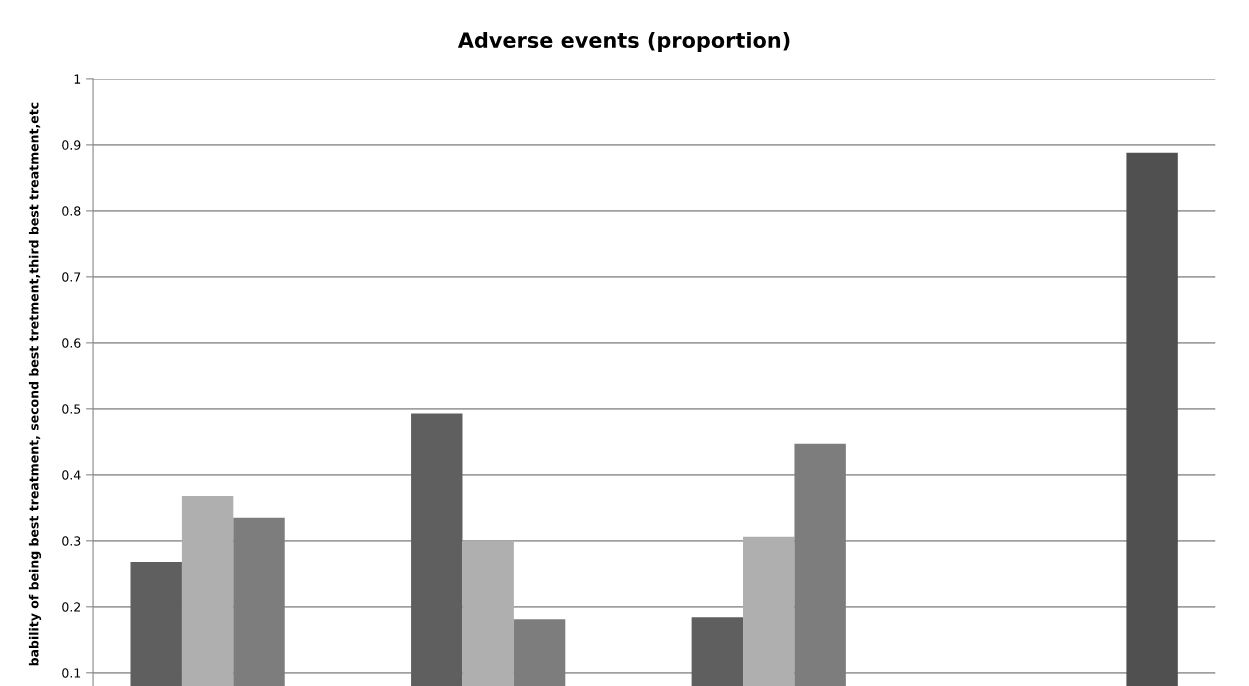 The height and width of the screenshot is (686, 1249). I want to click on y-tick-label: 0.1, so click(71, 673).